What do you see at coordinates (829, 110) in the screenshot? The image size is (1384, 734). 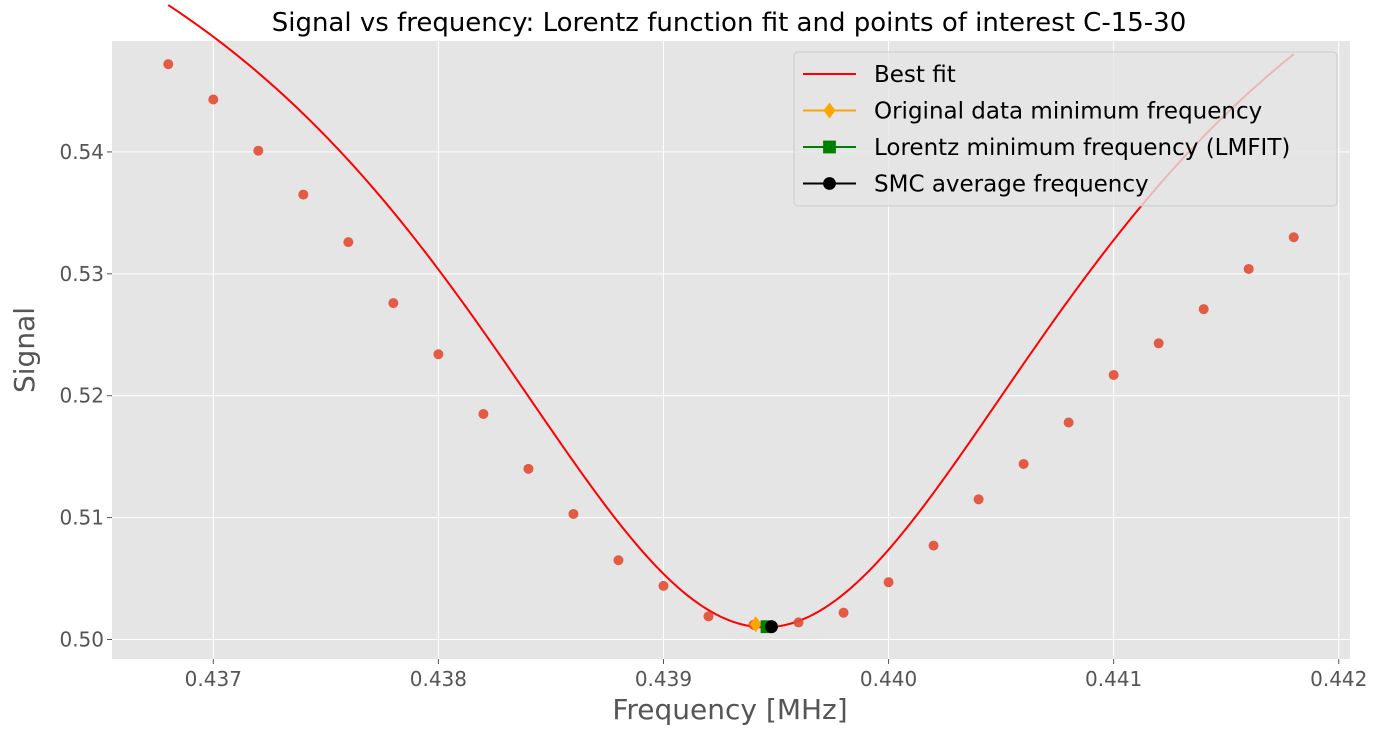 I see `legend-original-min-marker` at bounding box center [829, 110].